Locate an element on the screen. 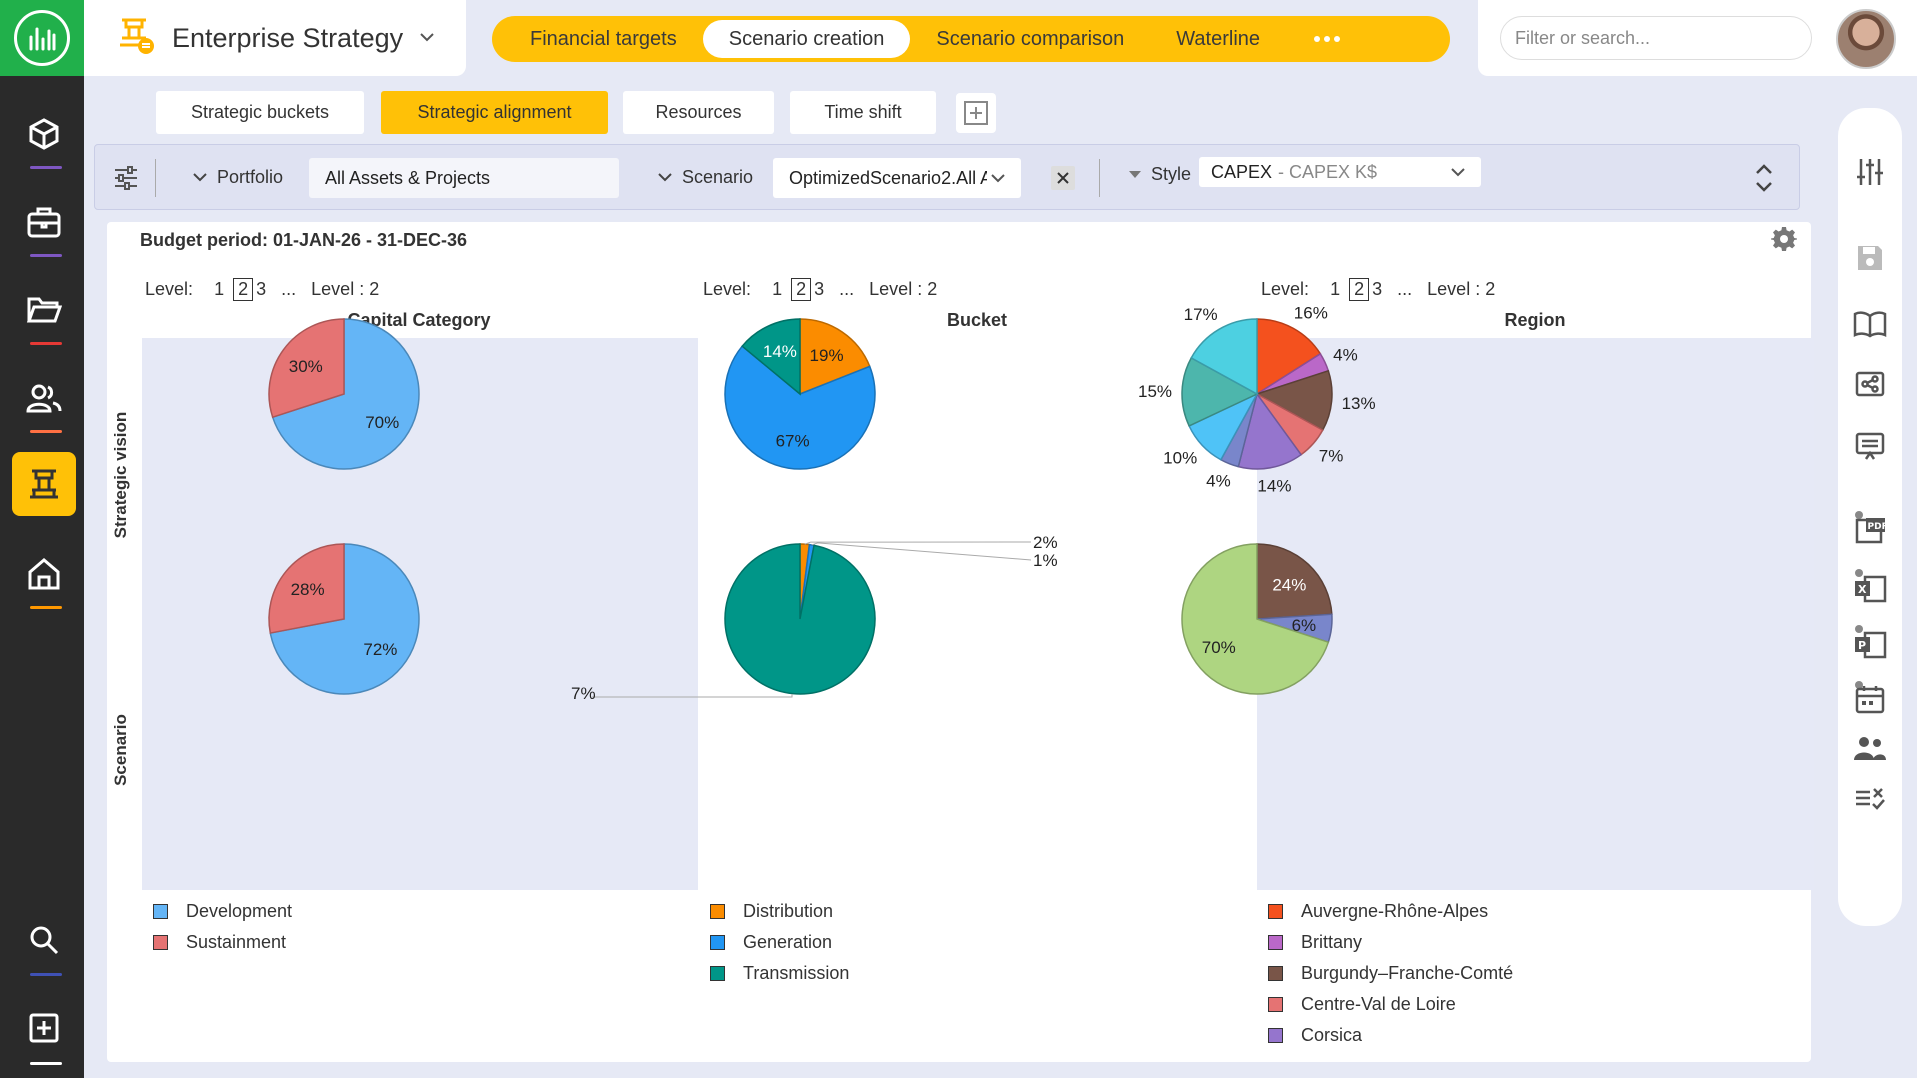  pie-chart-5: 24% 6% 70% is located at coordinates (1257, 619).